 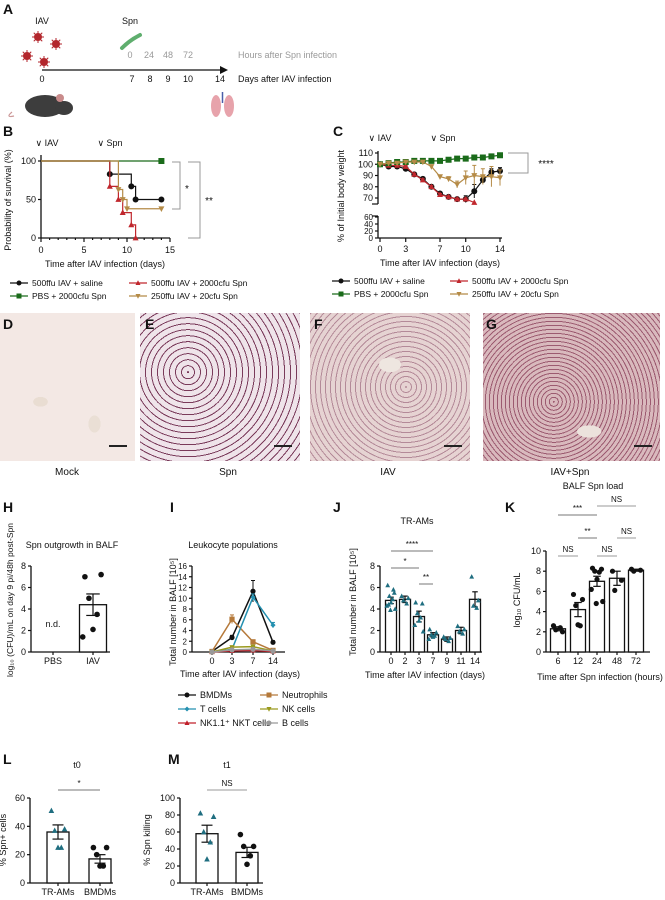 What do you see at coordinates (412, 544) in the screenshot?
I see `significance-label: ****` at bounding box center [412, 544].